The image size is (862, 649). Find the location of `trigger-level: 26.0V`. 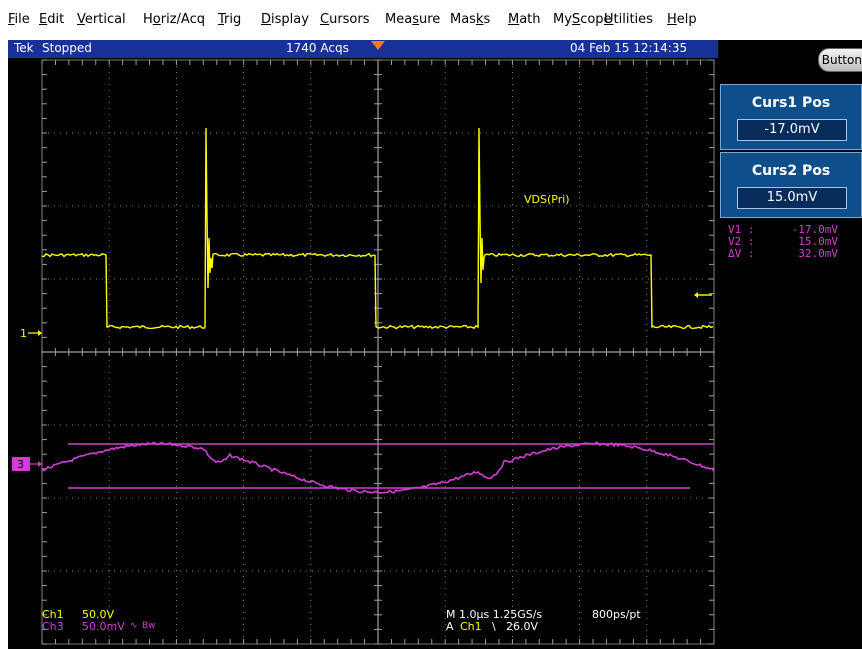

trigger-level: 26.0V is located at coordinates (522, 626).